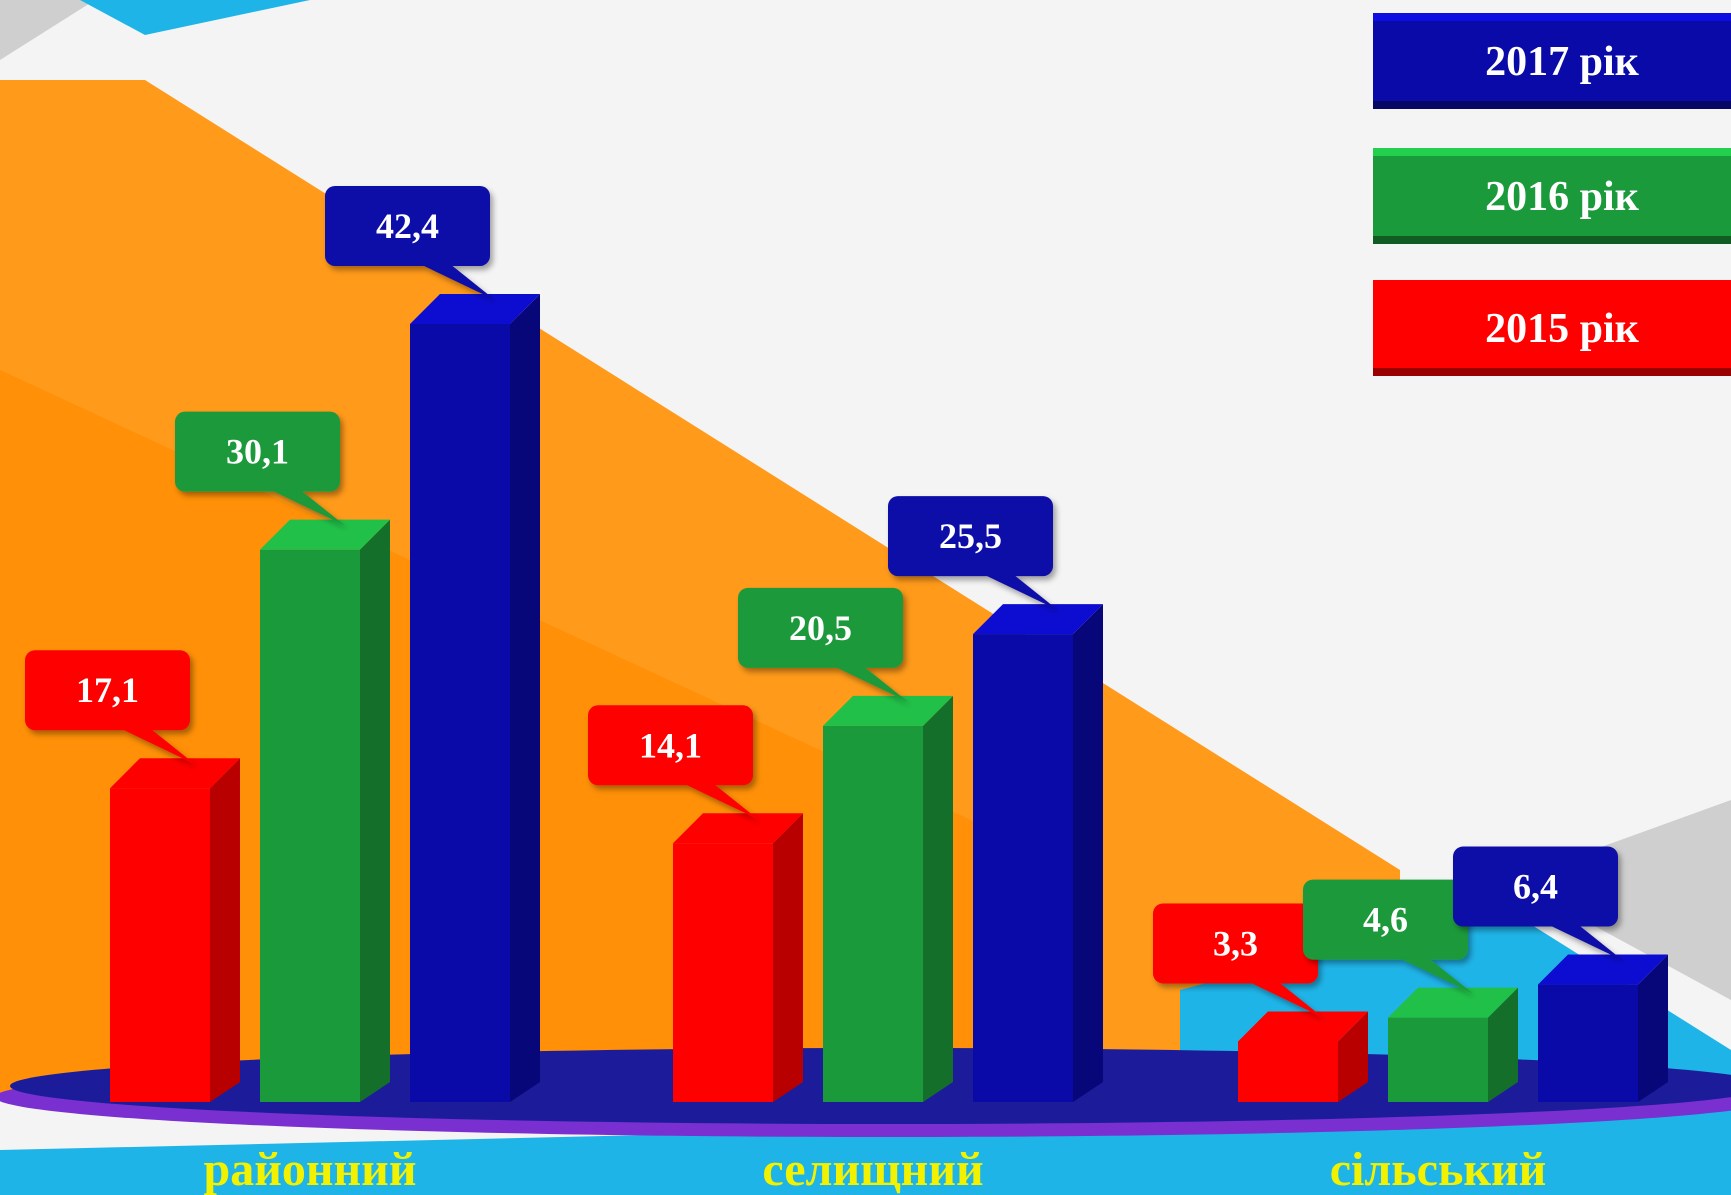  Describe the element at coordinates (195, 17) in the screenshot. I see `bg-cyan-stripe` at that location.